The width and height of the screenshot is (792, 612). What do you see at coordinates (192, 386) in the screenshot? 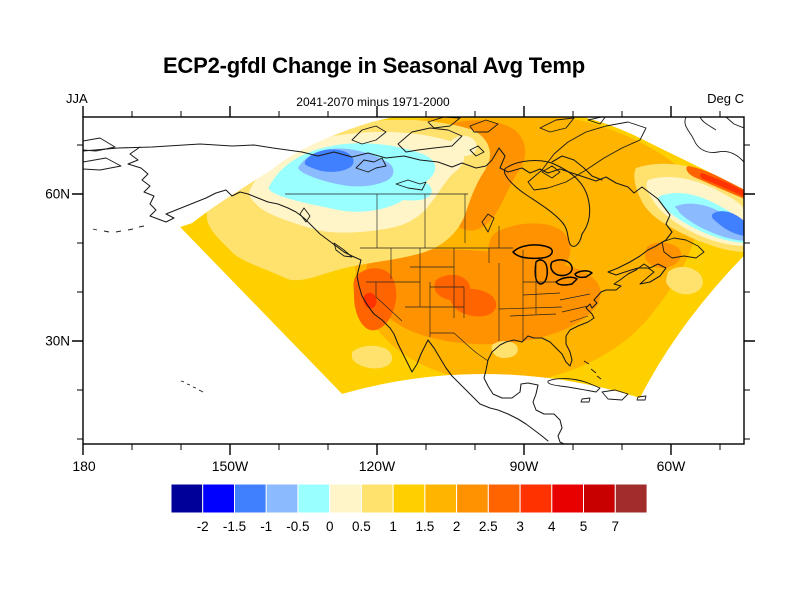
I see `hawaii-islands` at bounding box center [192, 386].